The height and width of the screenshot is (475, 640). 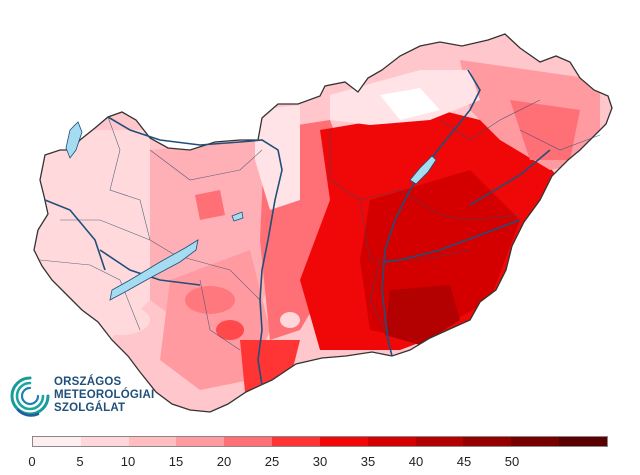 I want to click on color-legend: 0 5 10 15 20 25 30 35 40 45 50, so click(x=318, y=455).